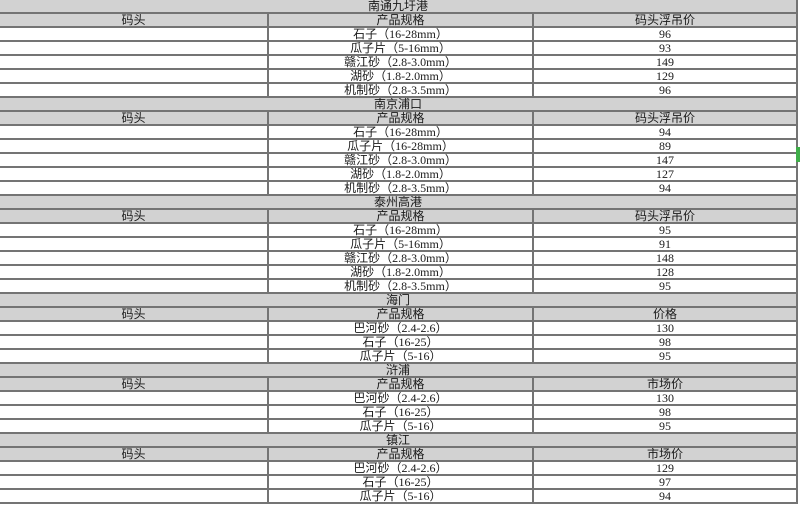 The height and width of the screenshot is (530, 800). What do you see at coordinates (399, 188) in the screenshot?
I see `table-row: 机制砂（2.8-3.5mm） 94` at bounding box center [399, 188].